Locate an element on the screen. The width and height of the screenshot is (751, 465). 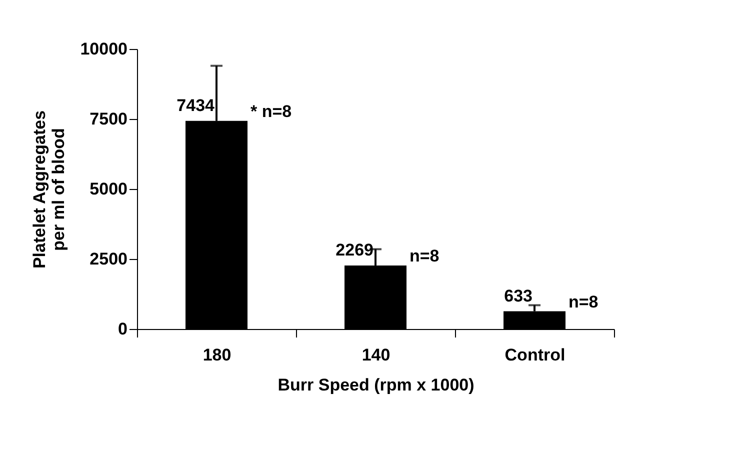
y-tick-label: 7500 is located at coordinates (109, 119).